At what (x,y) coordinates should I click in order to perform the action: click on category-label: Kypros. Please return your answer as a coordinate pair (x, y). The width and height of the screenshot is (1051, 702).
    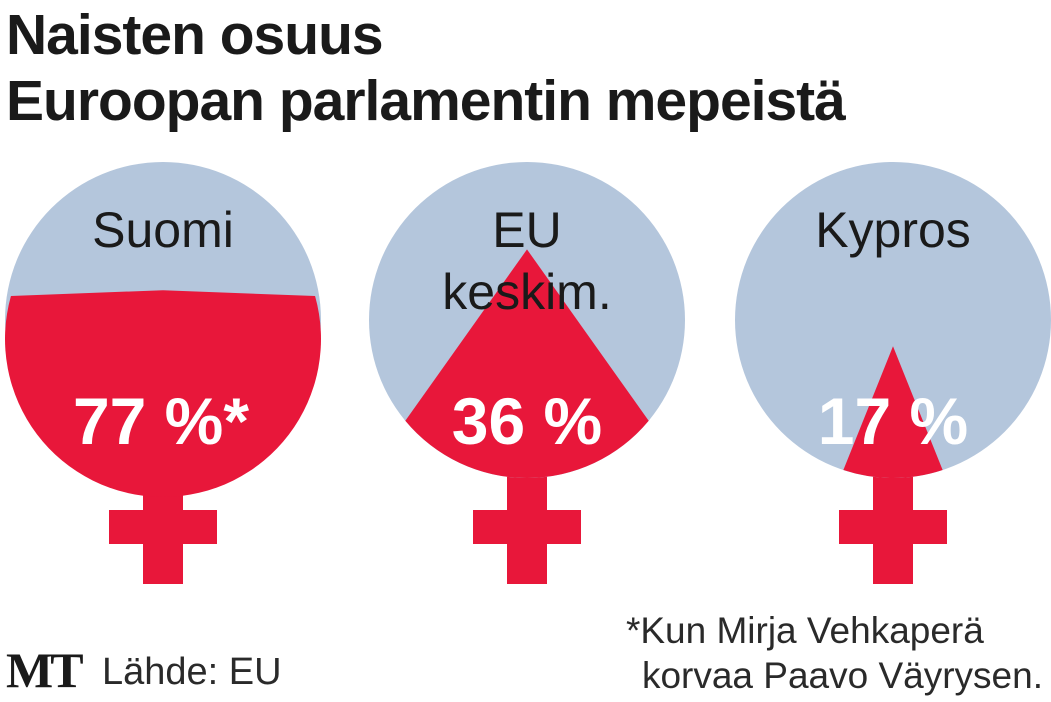
    Looking at the image, I should click on (893, 230).